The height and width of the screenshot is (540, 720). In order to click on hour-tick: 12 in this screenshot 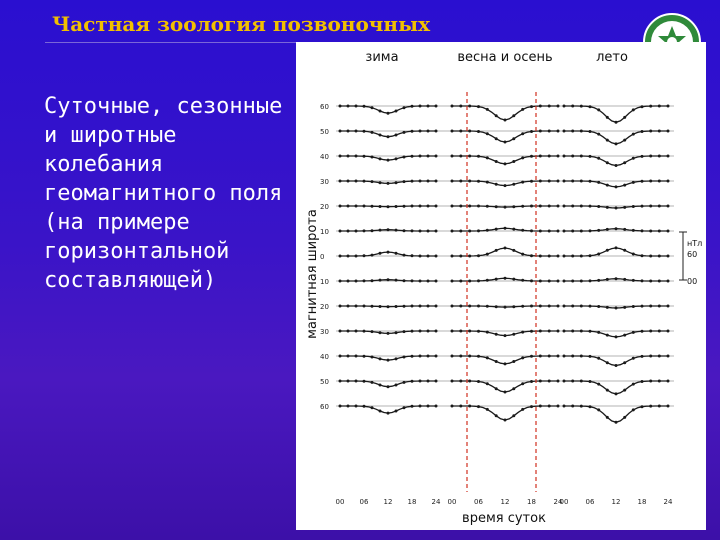, I will do `click(505, 502)`.